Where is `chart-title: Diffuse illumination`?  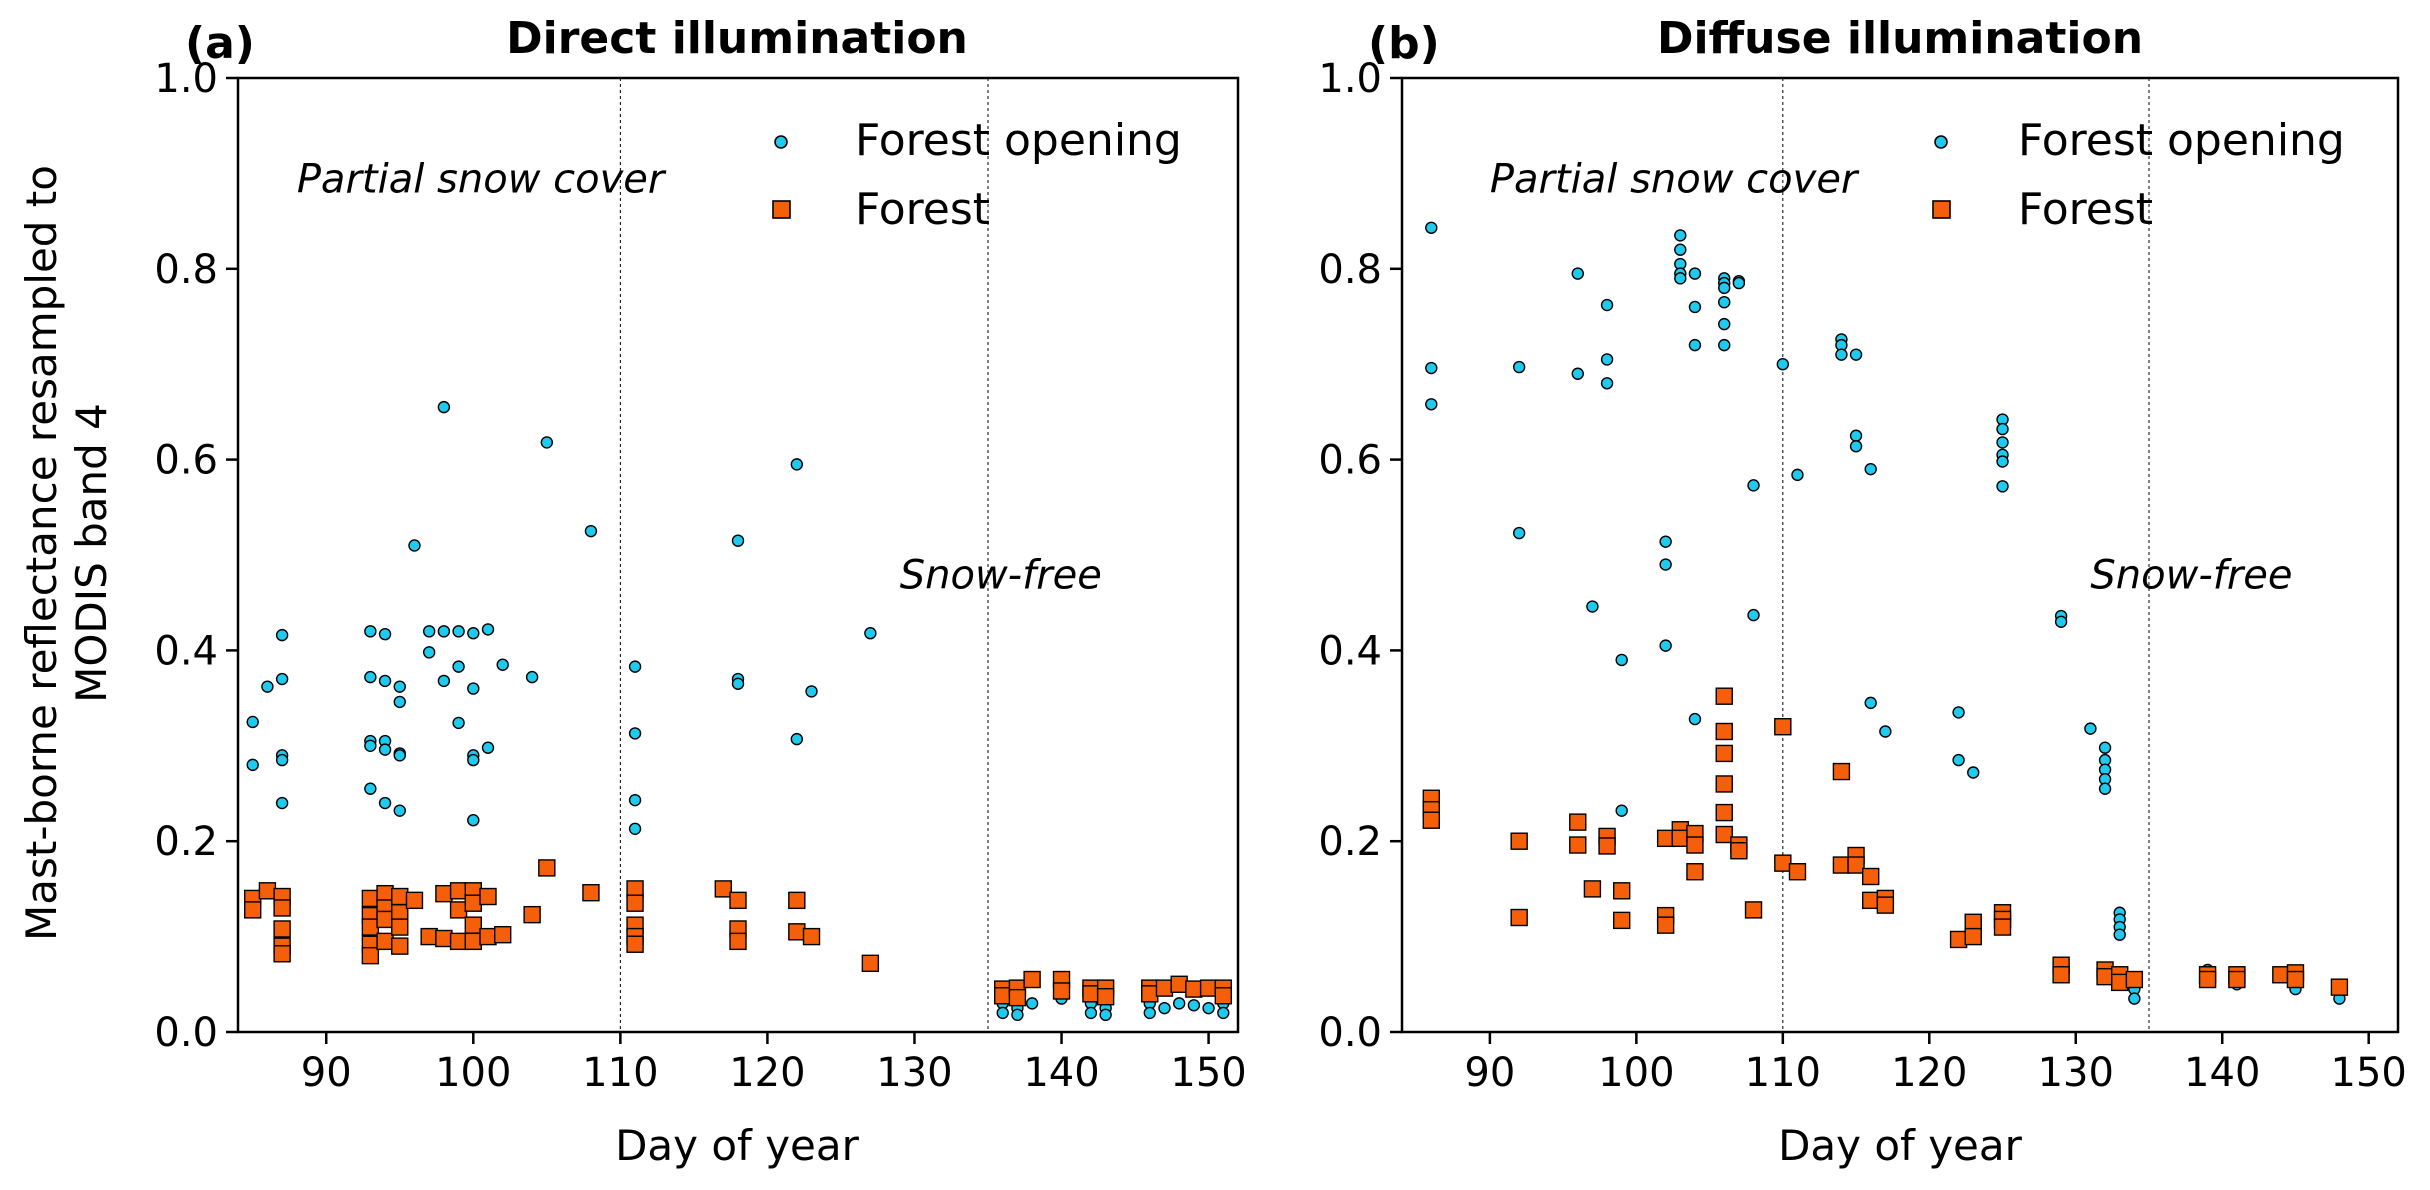
chart-title: Diffuse illumination is located at coordinates (1900, 38).